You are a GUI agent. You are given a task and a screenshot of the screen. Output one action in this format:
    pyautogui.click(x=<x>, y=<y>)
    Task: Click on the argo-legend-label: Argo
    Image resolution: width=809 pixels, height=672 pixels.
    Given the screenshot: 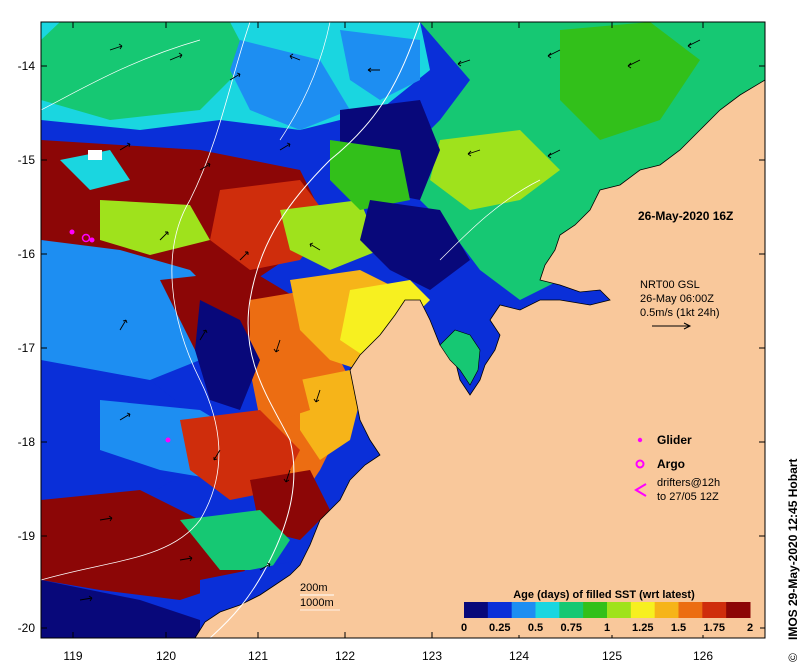 What is the action you would take?
    pyautogui.click(x=671, y=464)
    